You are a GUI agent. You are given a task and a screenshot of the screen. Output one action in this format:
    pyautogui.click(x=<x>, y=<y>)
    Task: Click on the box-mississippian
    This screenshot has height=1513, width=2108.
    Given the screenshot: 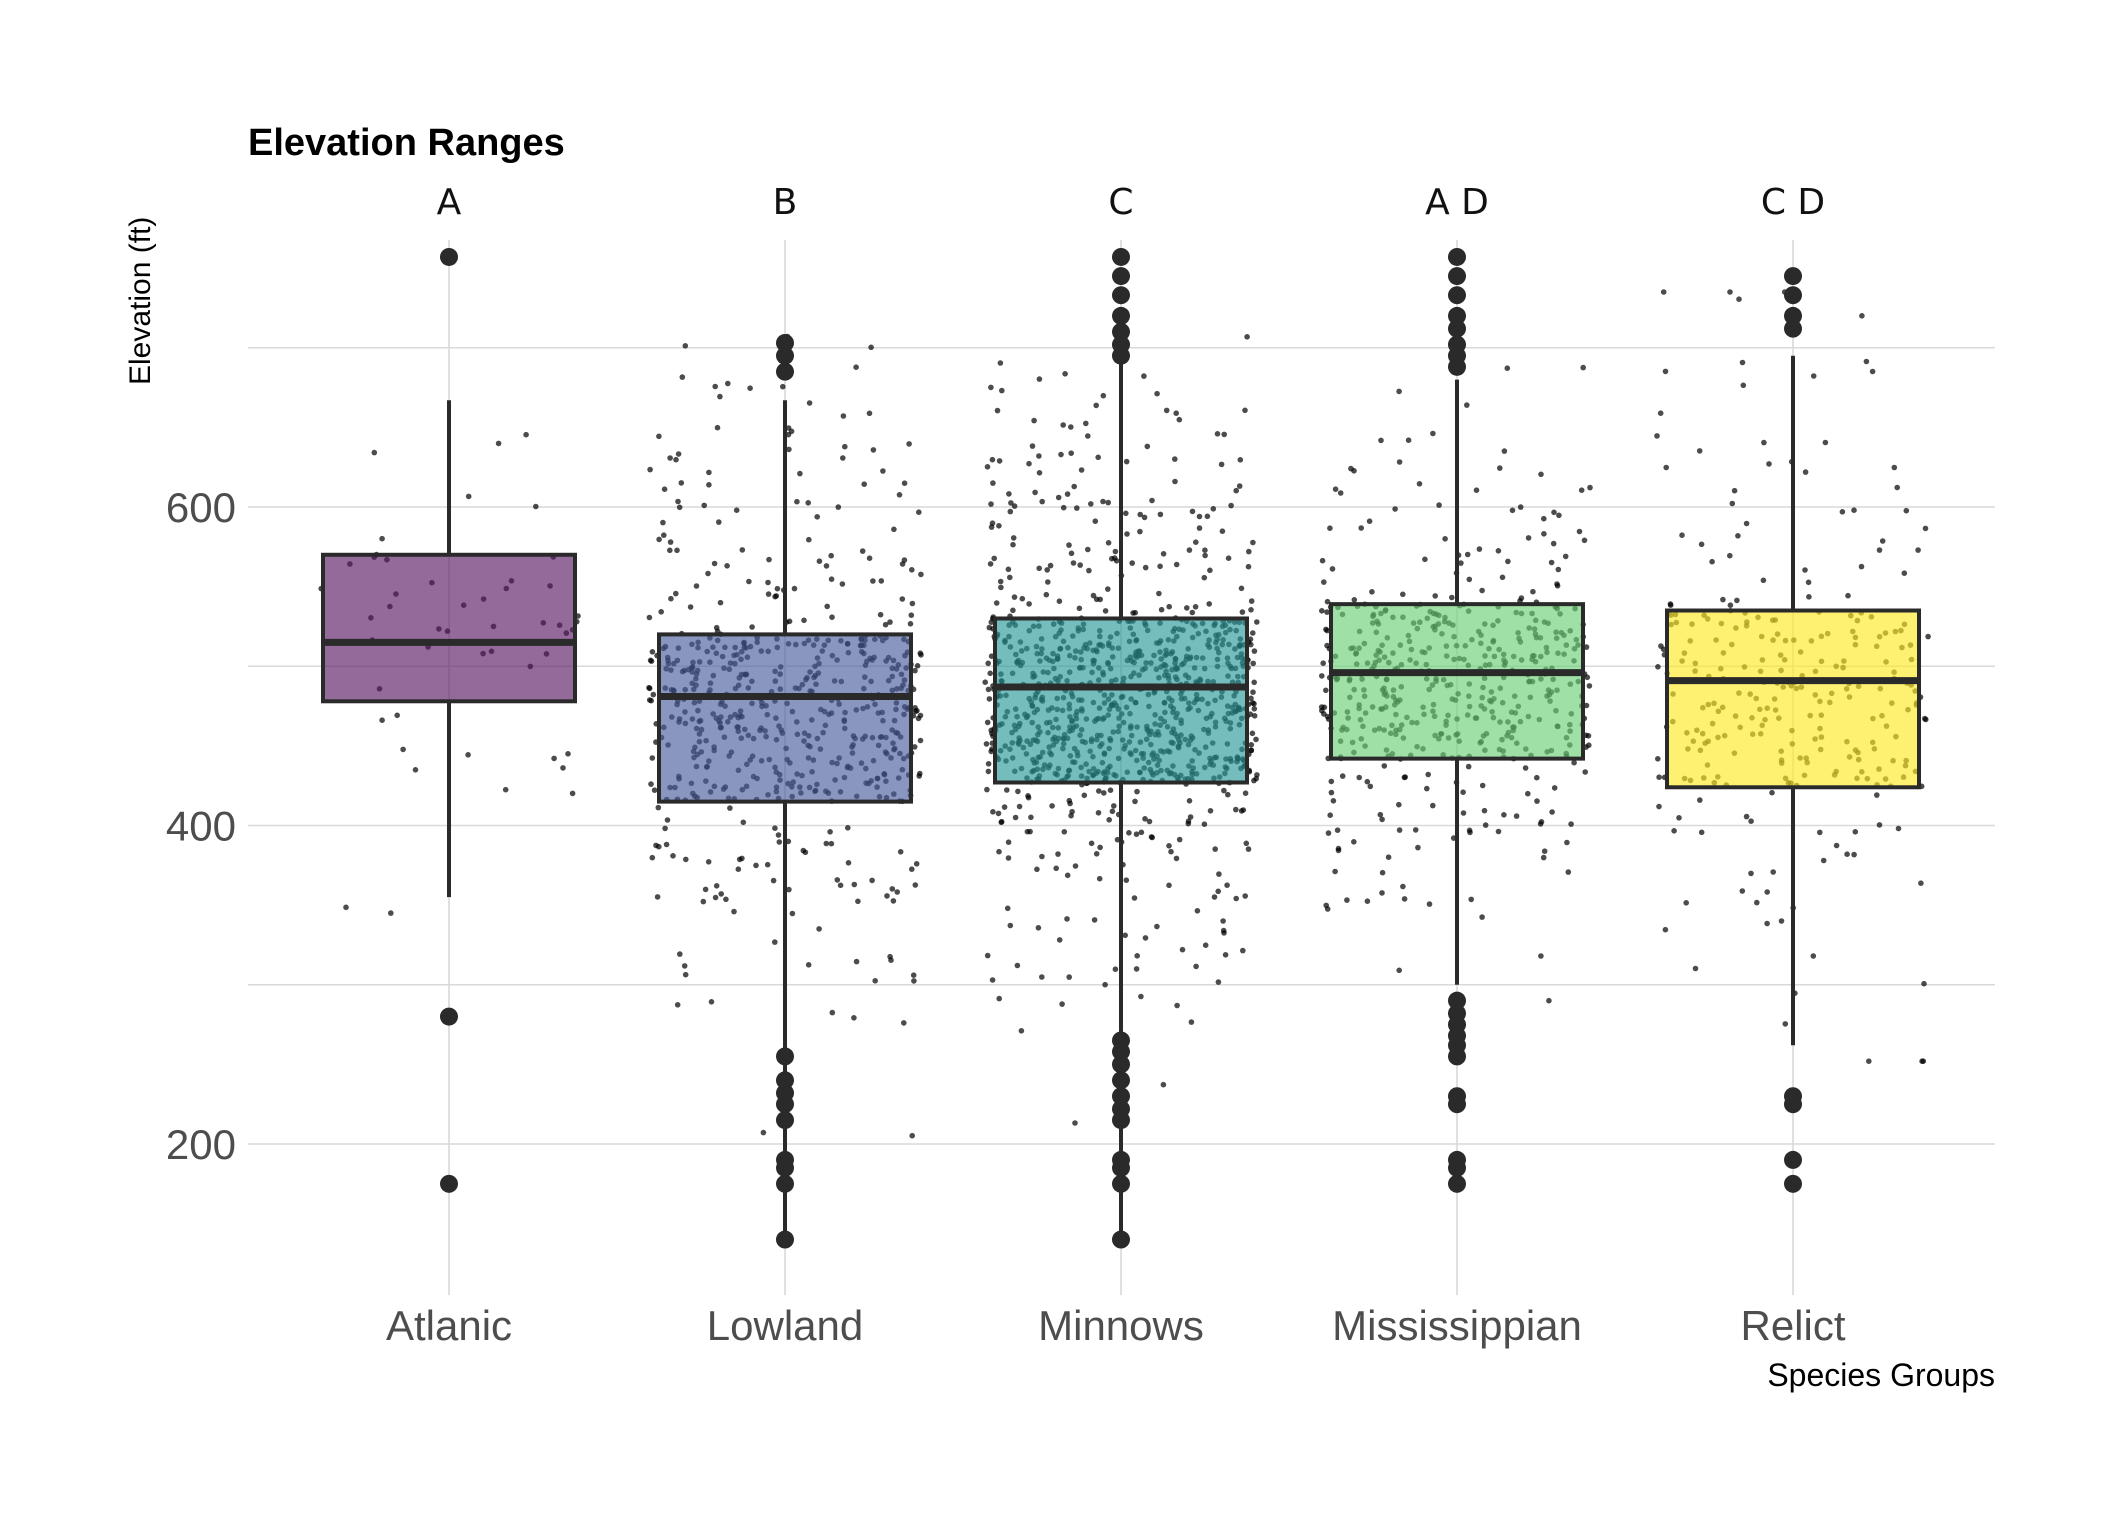 What is the action you would take?
    pyautogui.click(x=1457, y=681)
    